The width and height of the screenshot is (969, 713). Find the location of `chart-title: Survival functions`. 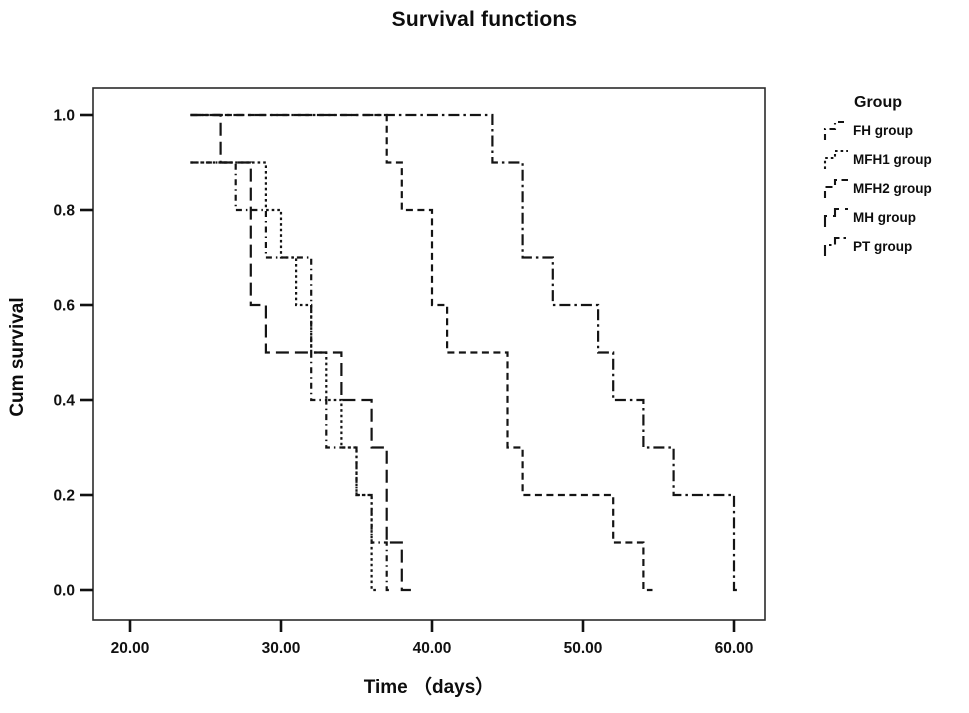

chart-title: Survival functions is located at coordinates (484, 19).